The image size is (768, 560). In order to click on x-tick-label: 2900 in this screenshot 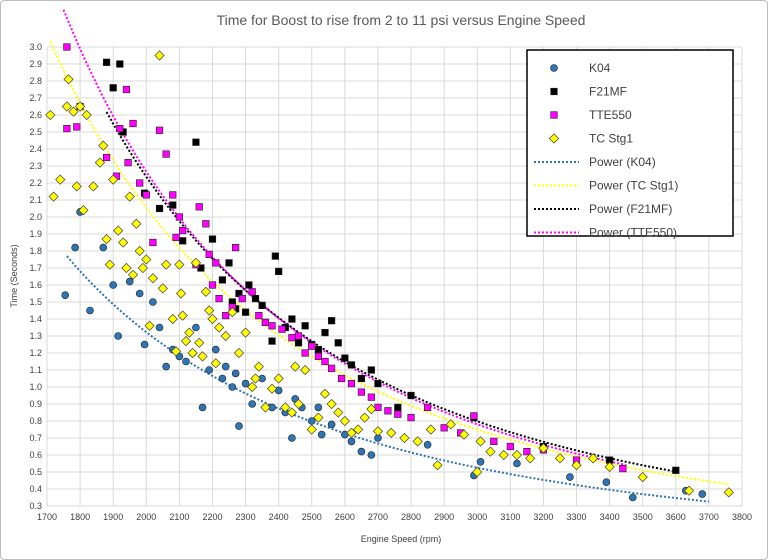, I will do `click(444, 517)`.